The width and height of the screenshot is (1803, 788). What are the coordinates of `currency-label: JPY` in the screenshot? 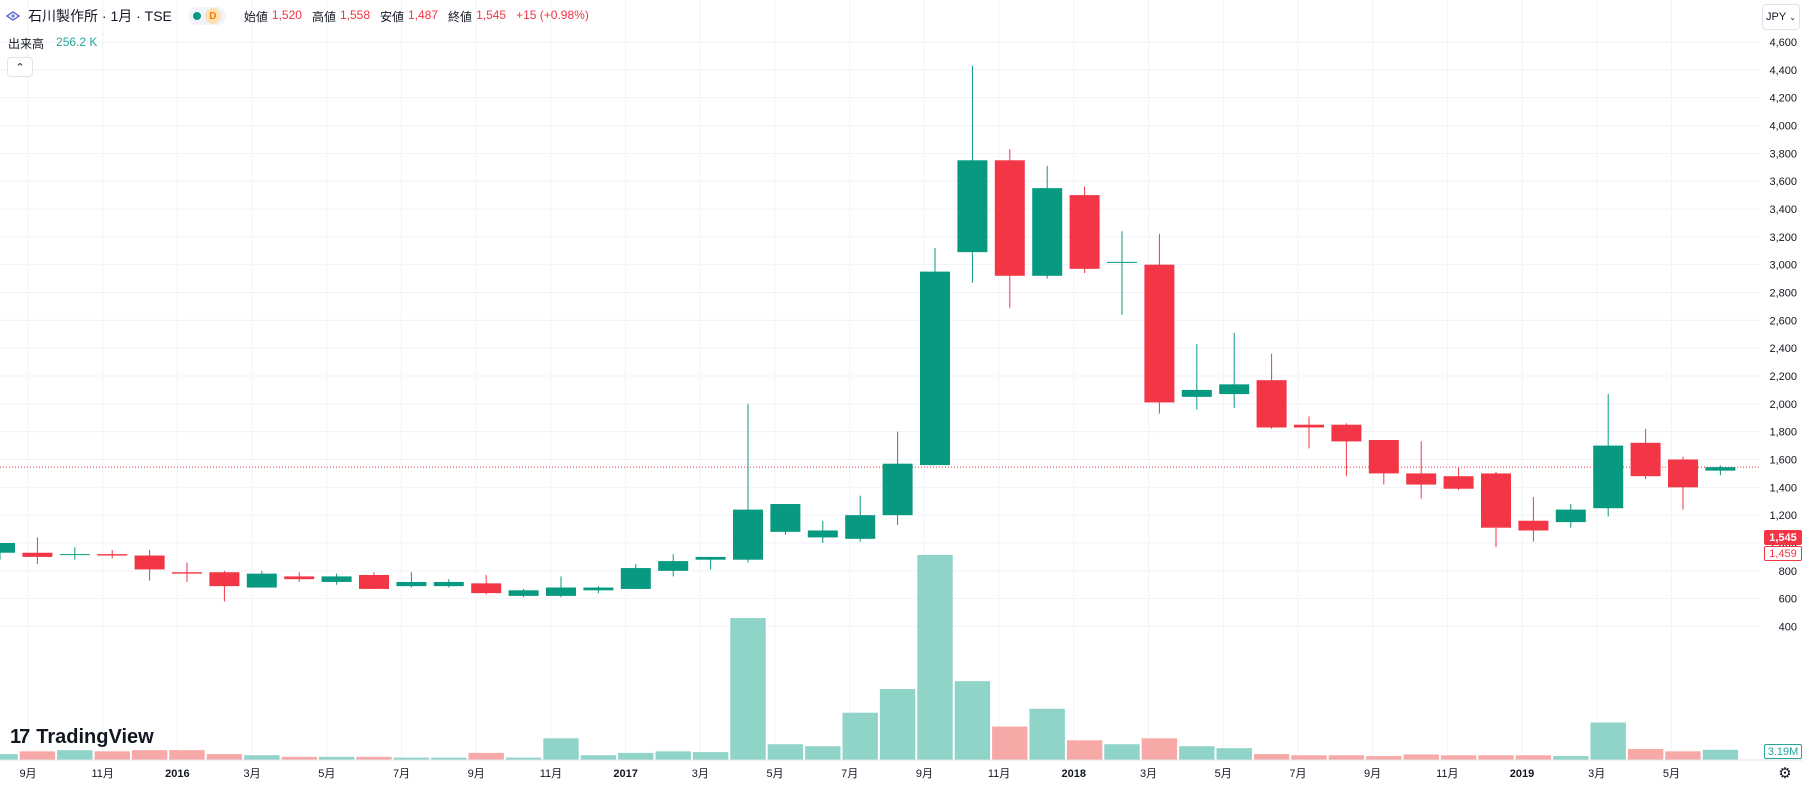 It's located at (1776, 17).